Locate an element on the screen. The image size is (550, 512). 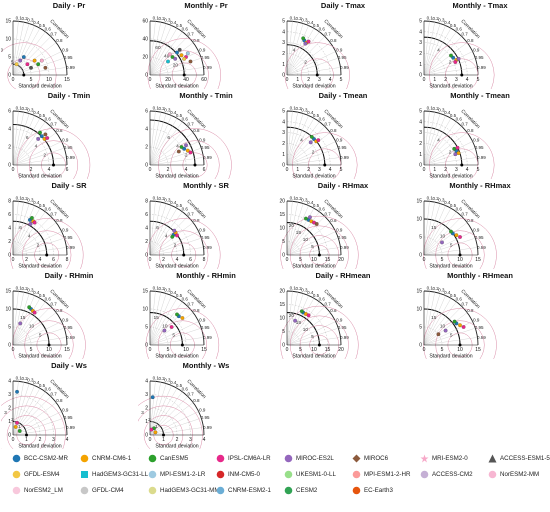
x-axis-label: Standard deviation is located at coordinates (450, 267).